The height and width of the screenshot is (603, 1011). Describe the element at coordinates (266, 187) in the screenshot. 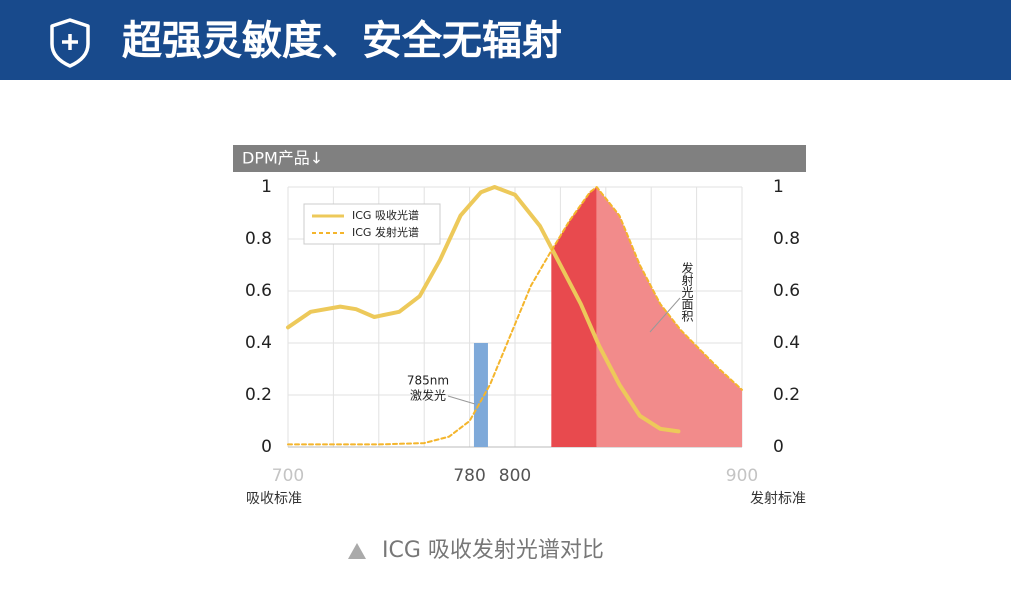

I see `y-tick-label: 1` at that location.